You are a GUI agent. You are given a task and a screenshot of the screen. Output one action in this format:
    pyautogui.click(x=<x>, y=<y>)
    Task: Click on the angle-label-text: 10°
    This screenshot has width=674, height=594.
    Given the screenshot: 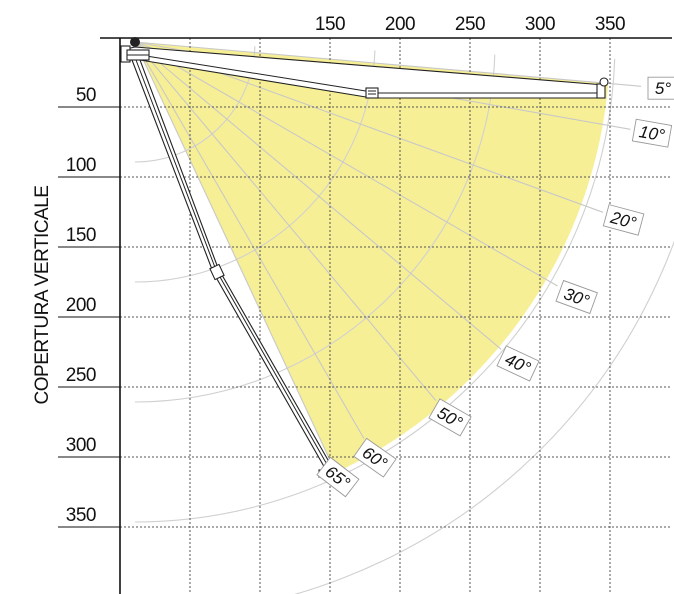 What is the action you would take?
    pyautogui.click(x=652, y=133)
    